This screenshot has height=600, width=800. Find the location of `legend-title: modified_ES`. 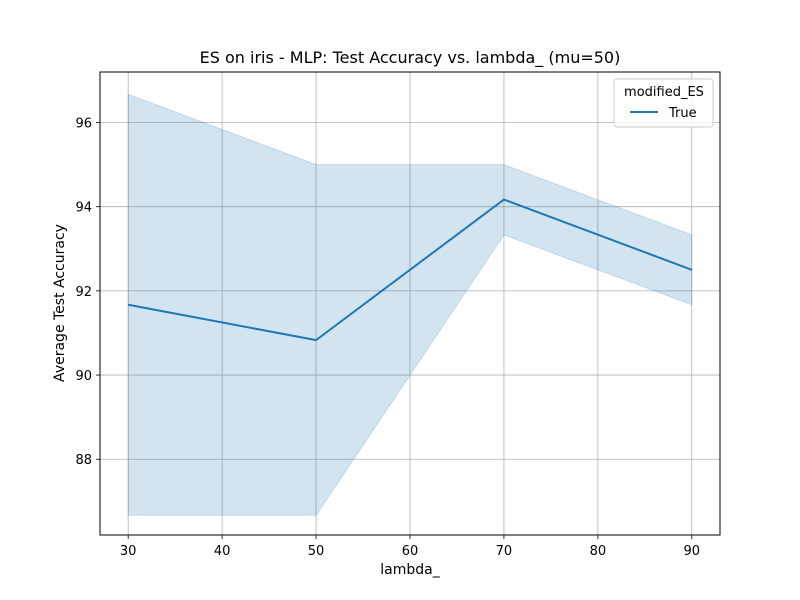

legend-title: modified_ES is located at coordinates (664, 92).